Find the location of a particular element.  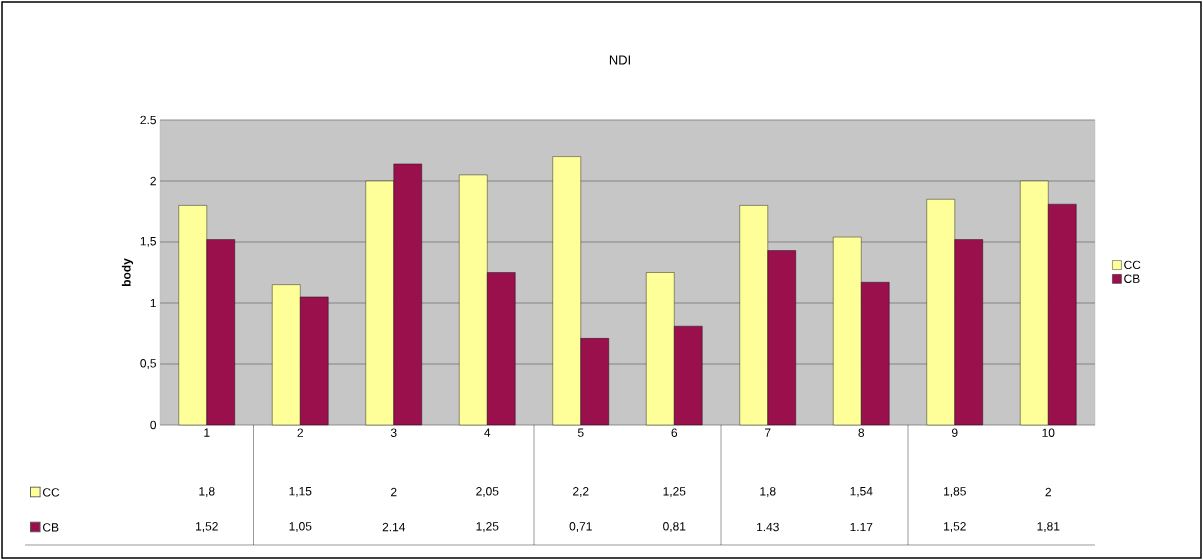

y-tick-label: 0 is located at coordinates (153, 425).